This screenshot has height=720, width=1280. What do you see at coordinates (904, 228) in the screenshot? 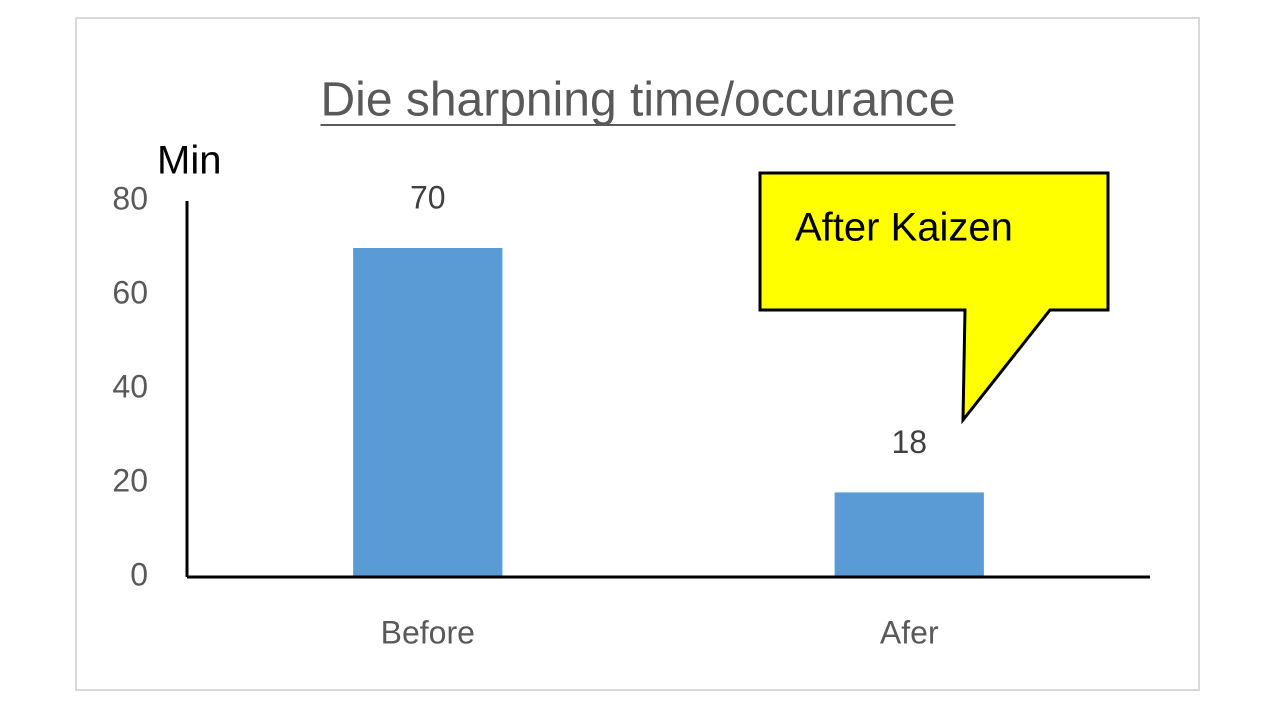
I see `annotation: After Kaizen` at bounding box center [904, 228].